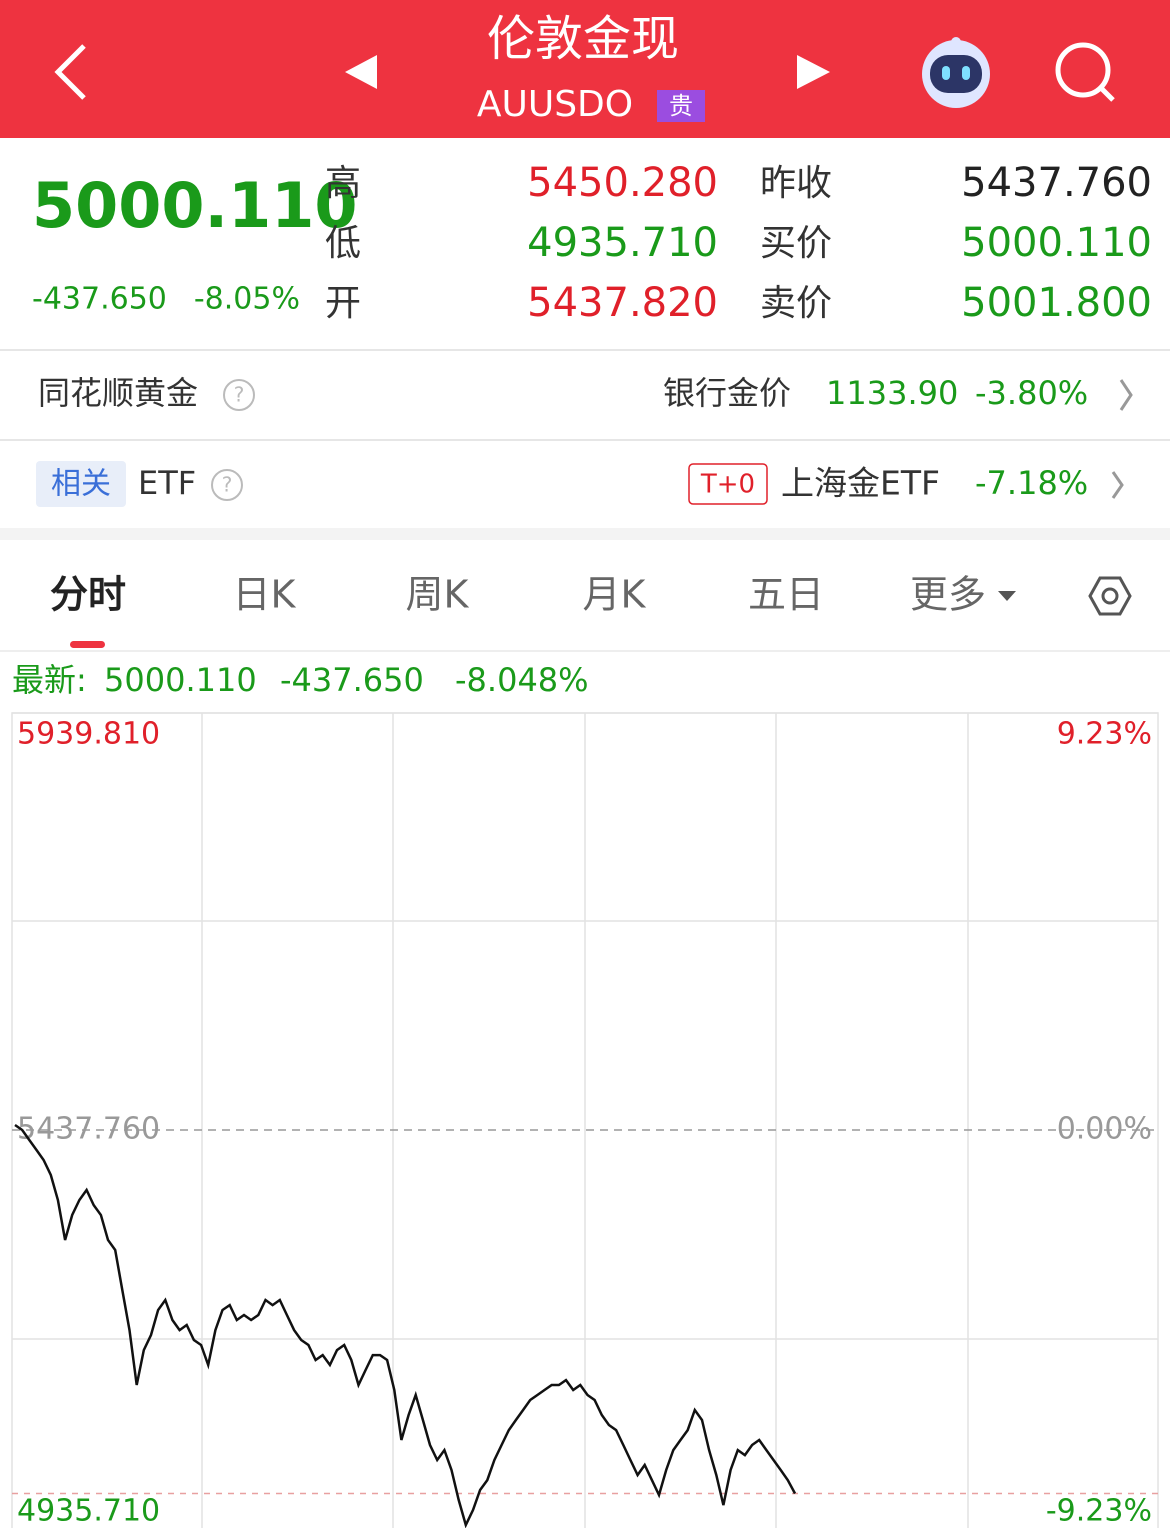 The height and width of the screenshot is (1528, 1170). Describe the element at coordinates (580, 484) in the screenshot. I see `etf-row: 相关 ETF ? T+0 上海金ETF -7.18%` at that location.